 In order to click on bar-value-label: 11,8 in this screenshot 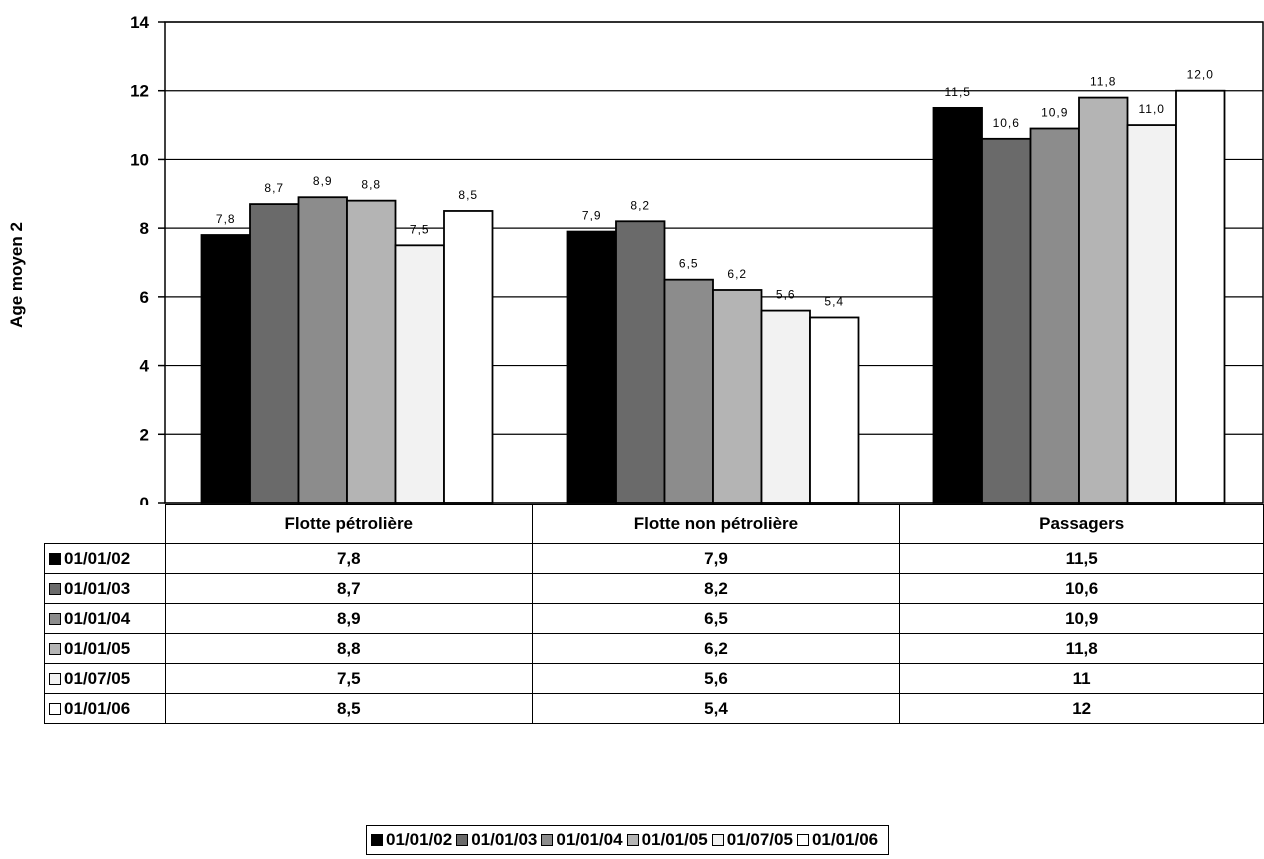, I will do `click(1103, 82)`.